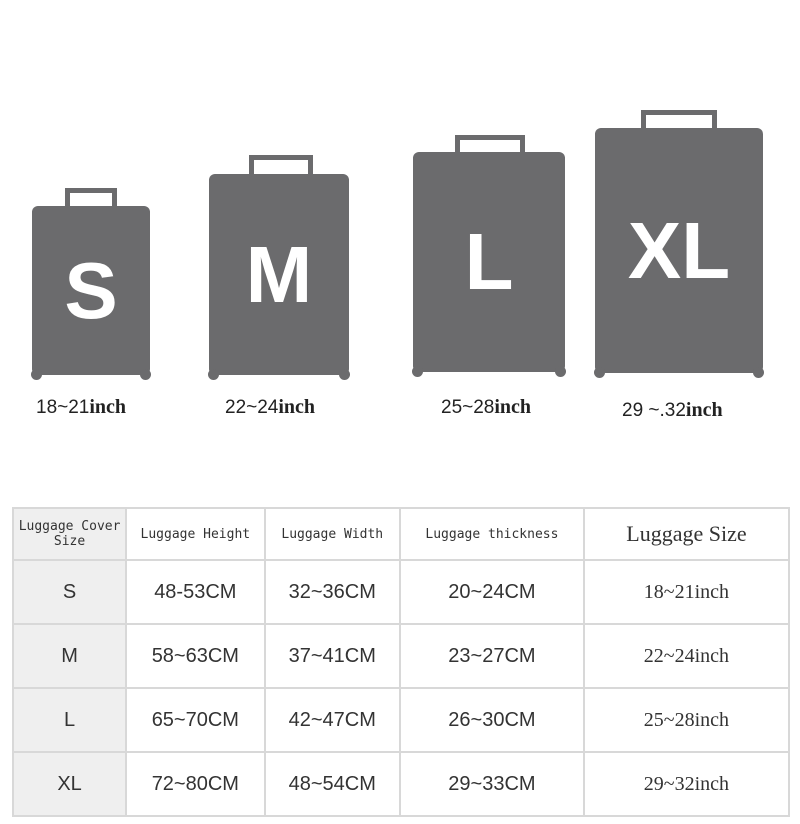 The width and height of the screenshot is (800, 824). I want to click on table-row: S 48-53CM 32~36CM 20~24CM 18~21inch, so click(401, 592).